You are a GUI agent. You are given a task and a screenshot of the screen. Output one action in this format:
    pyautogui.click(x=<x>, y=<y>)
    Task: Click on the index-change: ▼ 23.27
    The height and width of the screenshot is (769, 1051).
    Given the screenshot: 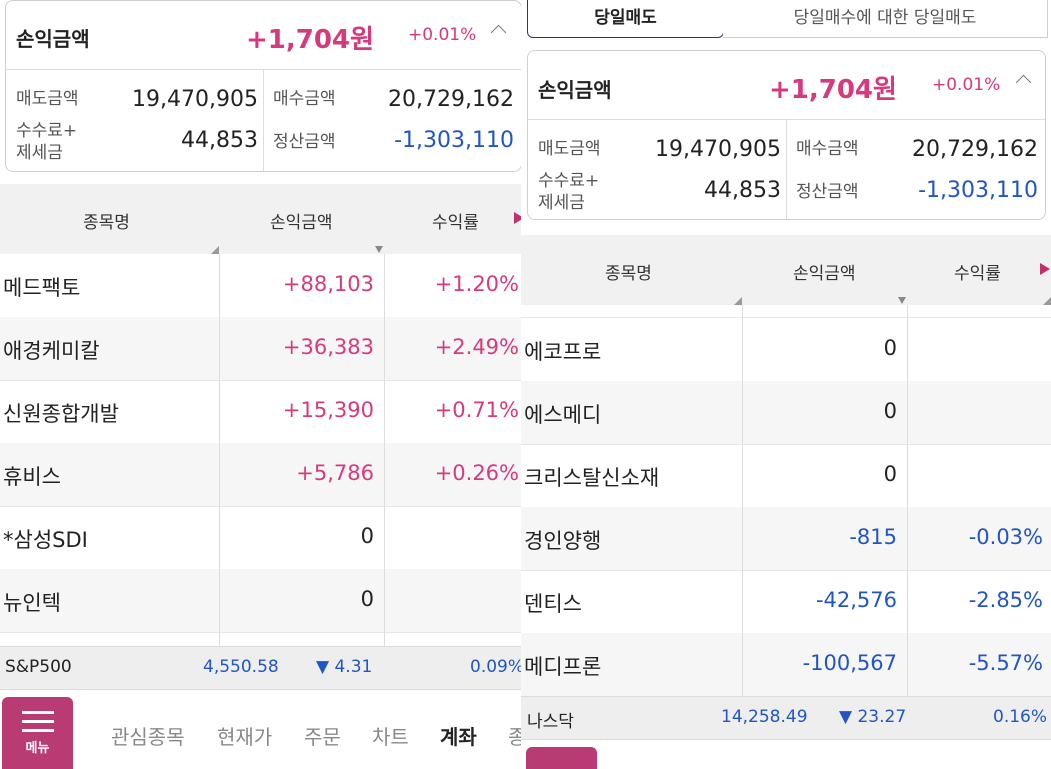 What is the action you would take?
    pyautogui.click(x=873, y=717)
    